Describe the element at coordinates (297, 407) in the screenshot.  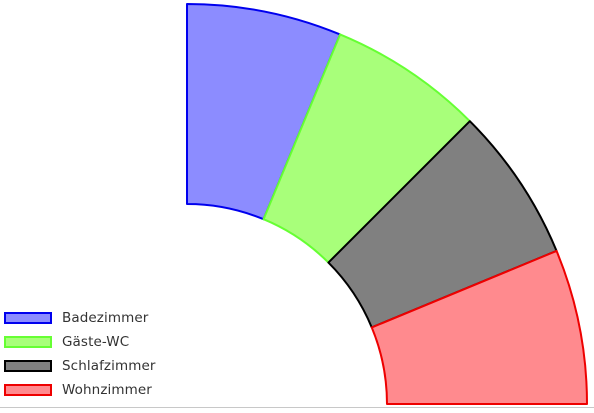
I see `chart-baseline` at that location.